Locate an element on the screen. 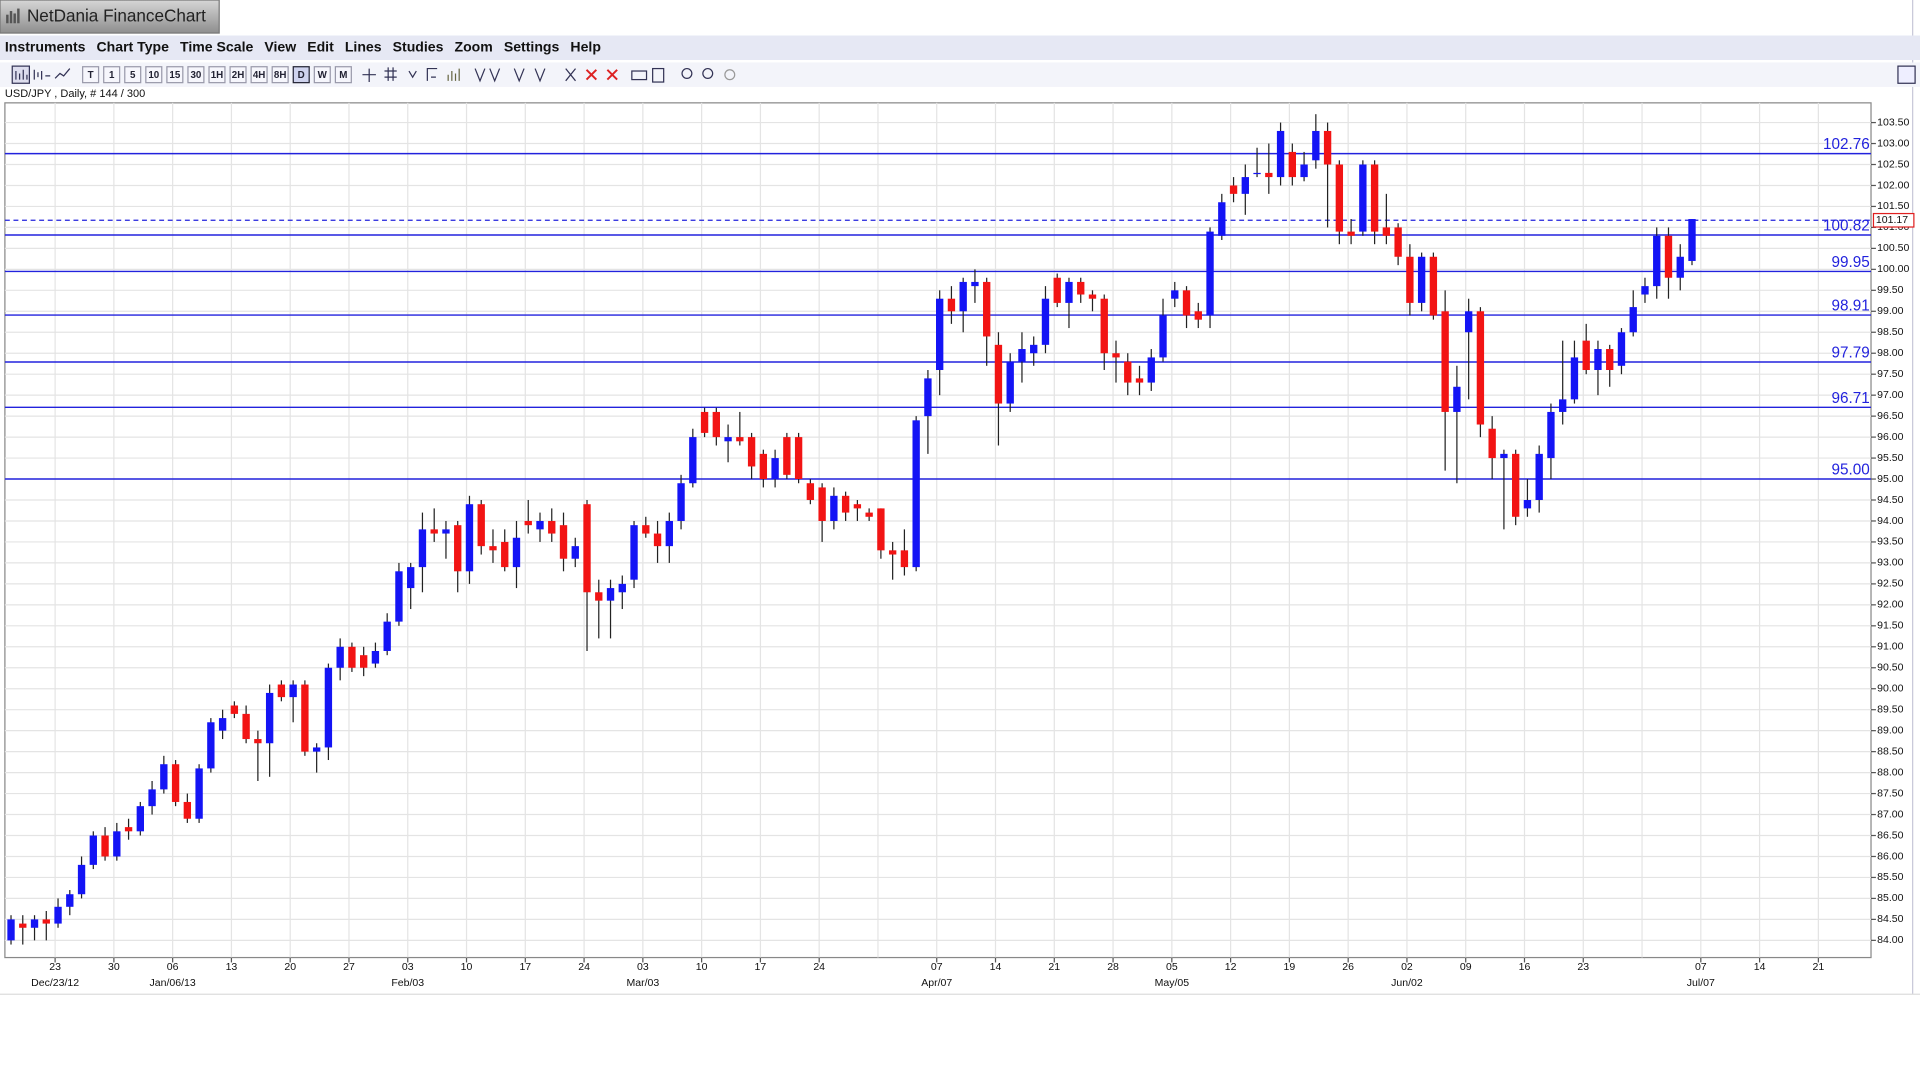 Image resolution: width=1920 pixels, height=1080 pixels. timescale-label: 1 is located at coordinates (112, 75).